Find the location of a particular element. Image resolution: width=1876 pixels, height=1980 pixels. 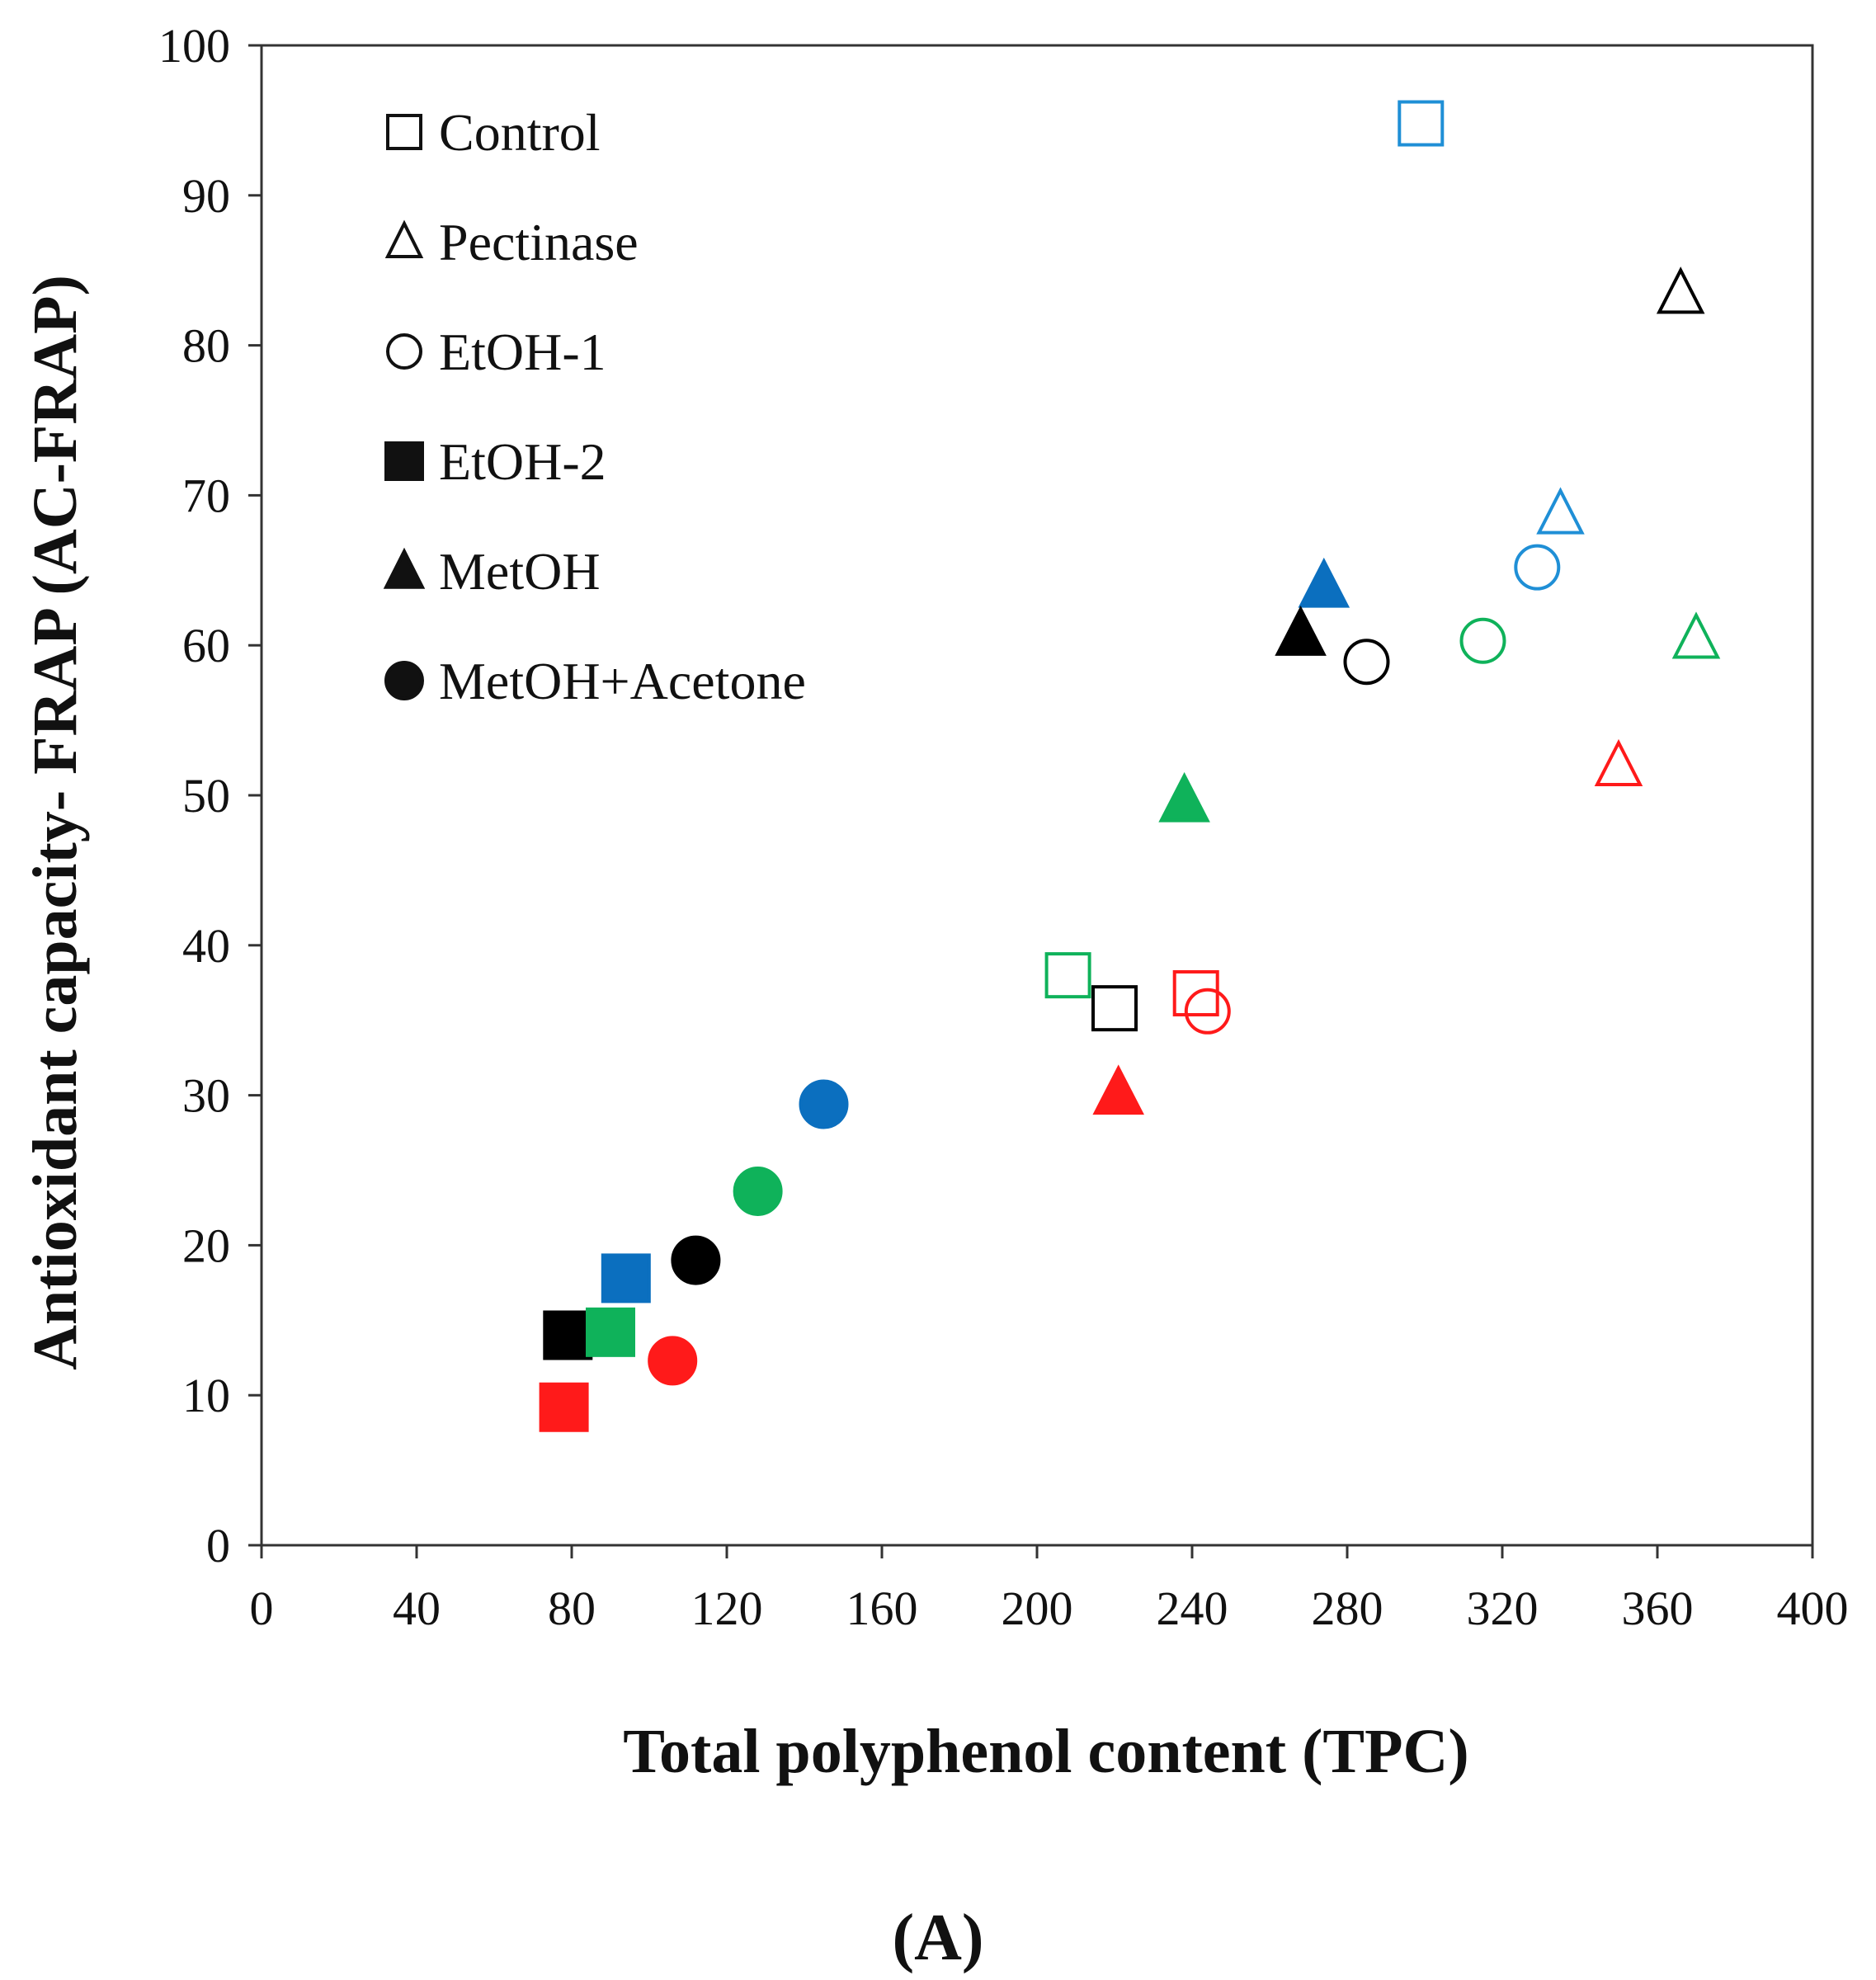

y-tick-label: 30 is located at coordinates (206, 1096).